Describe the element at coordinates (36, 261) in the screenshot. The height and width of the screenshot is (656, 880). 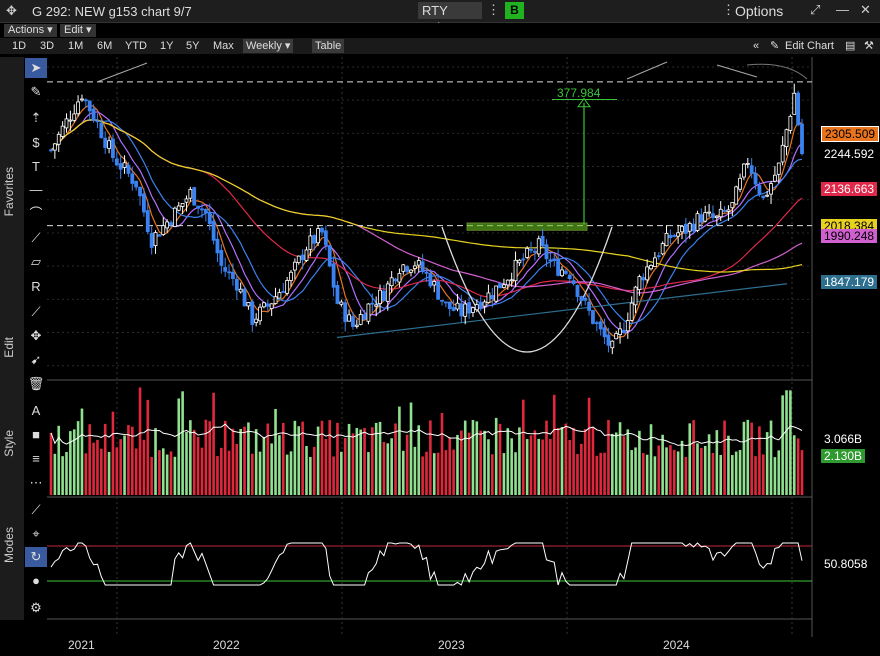
I see `channel-tool-icon: ▱` at that location.